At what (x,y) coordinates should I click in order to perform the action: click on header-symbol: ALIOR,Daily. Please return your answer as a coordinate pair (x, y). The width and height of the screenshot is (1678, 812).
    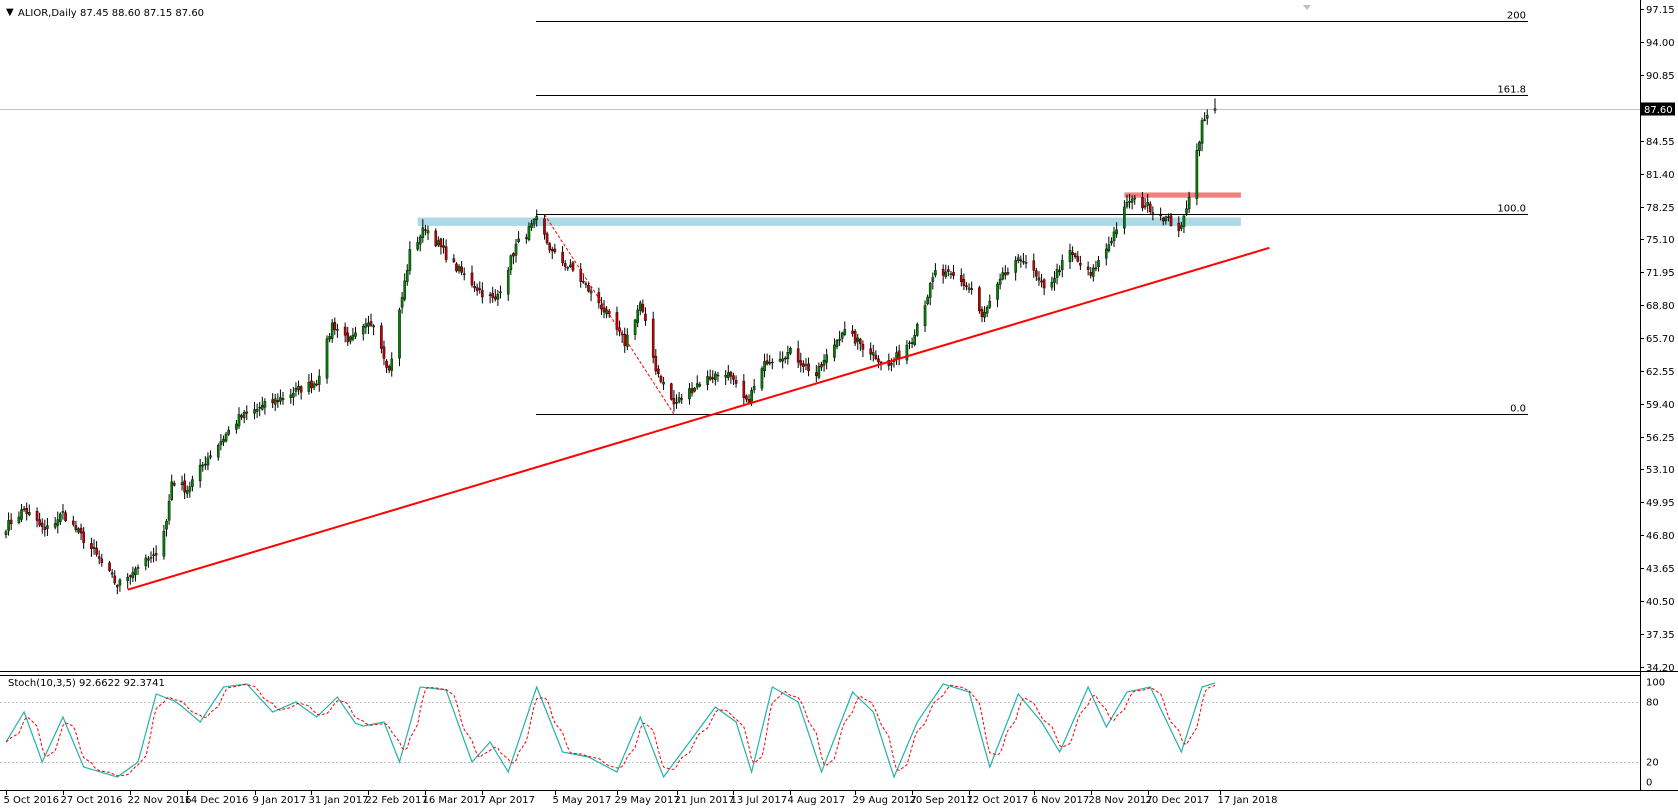
    Looking at the image, I should click on (47, 13).